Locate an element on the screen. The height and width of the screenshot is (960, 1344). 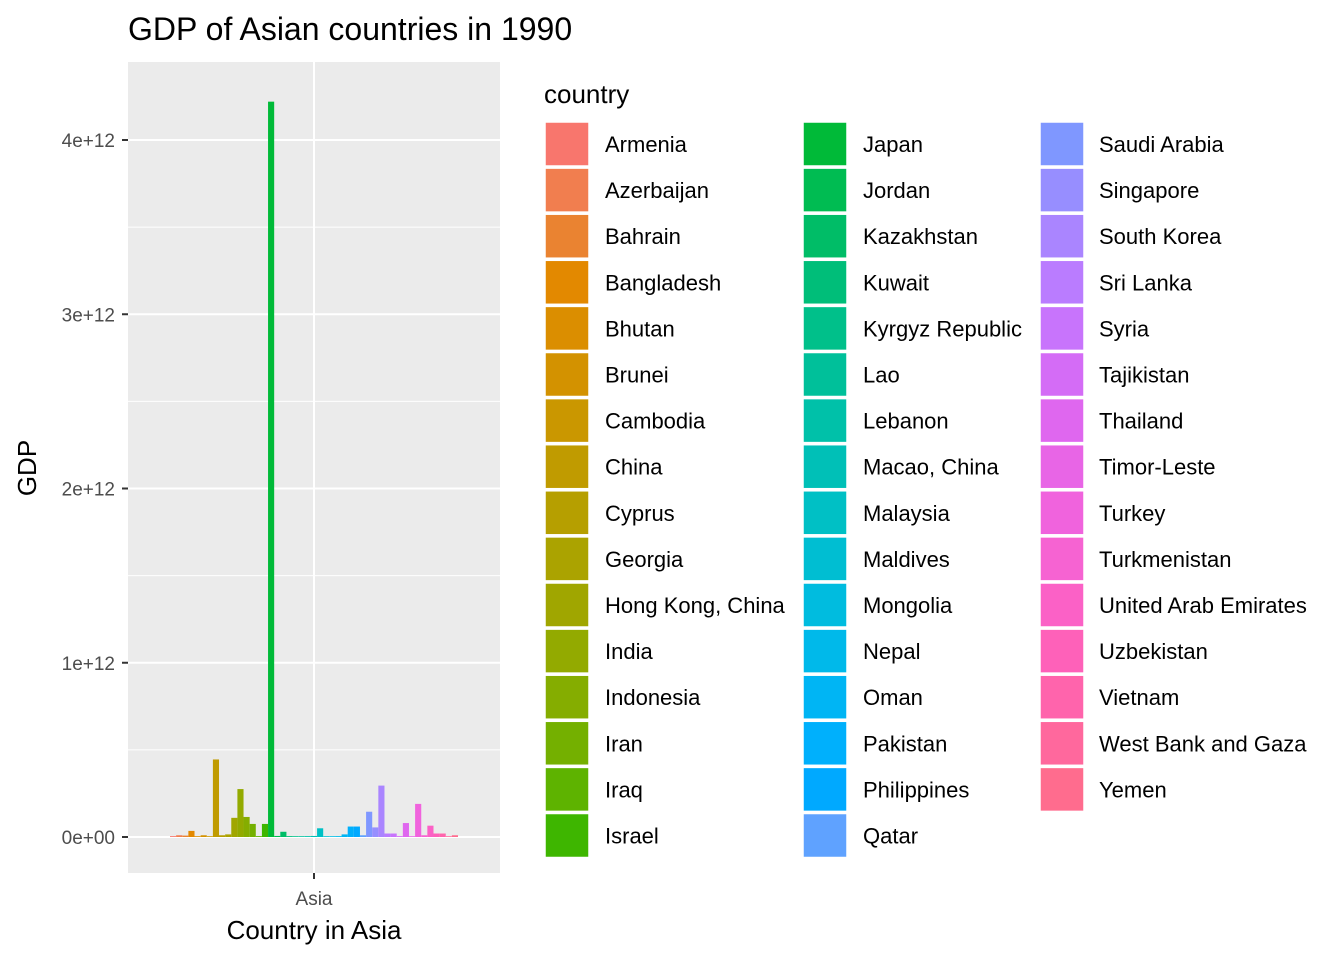
legend-label: Armenia is located at coordinates (646, 144).